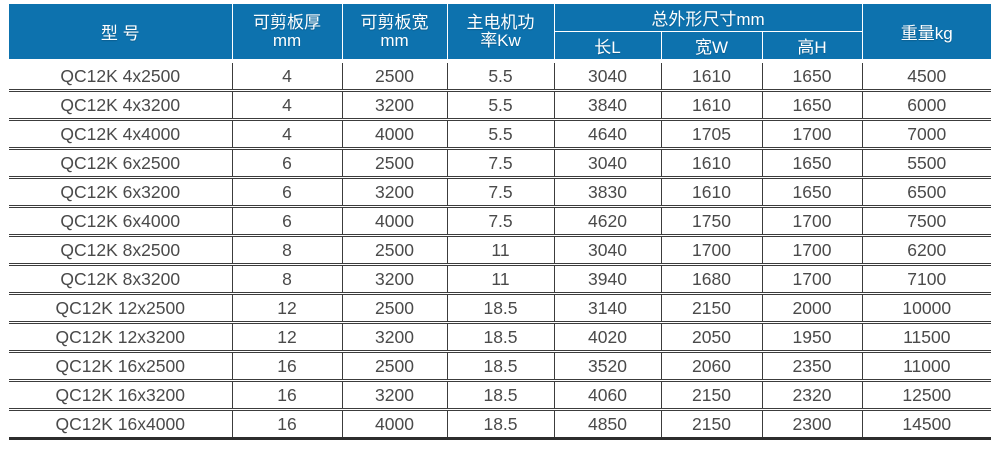 The image size is (992, 450). Describe the element at coordinates (711, 134) in the screenshot. I see `cell-dim_width: 1705` at that location.